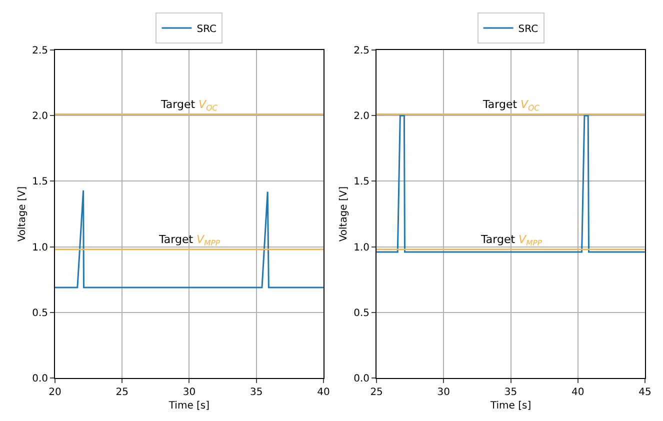 The width and height of the screenshot is (663, 421). What do you see at coordinates (645, 392) in the screenshot?
I see `x-tick-label: 45` at bounding box center [645, 392].